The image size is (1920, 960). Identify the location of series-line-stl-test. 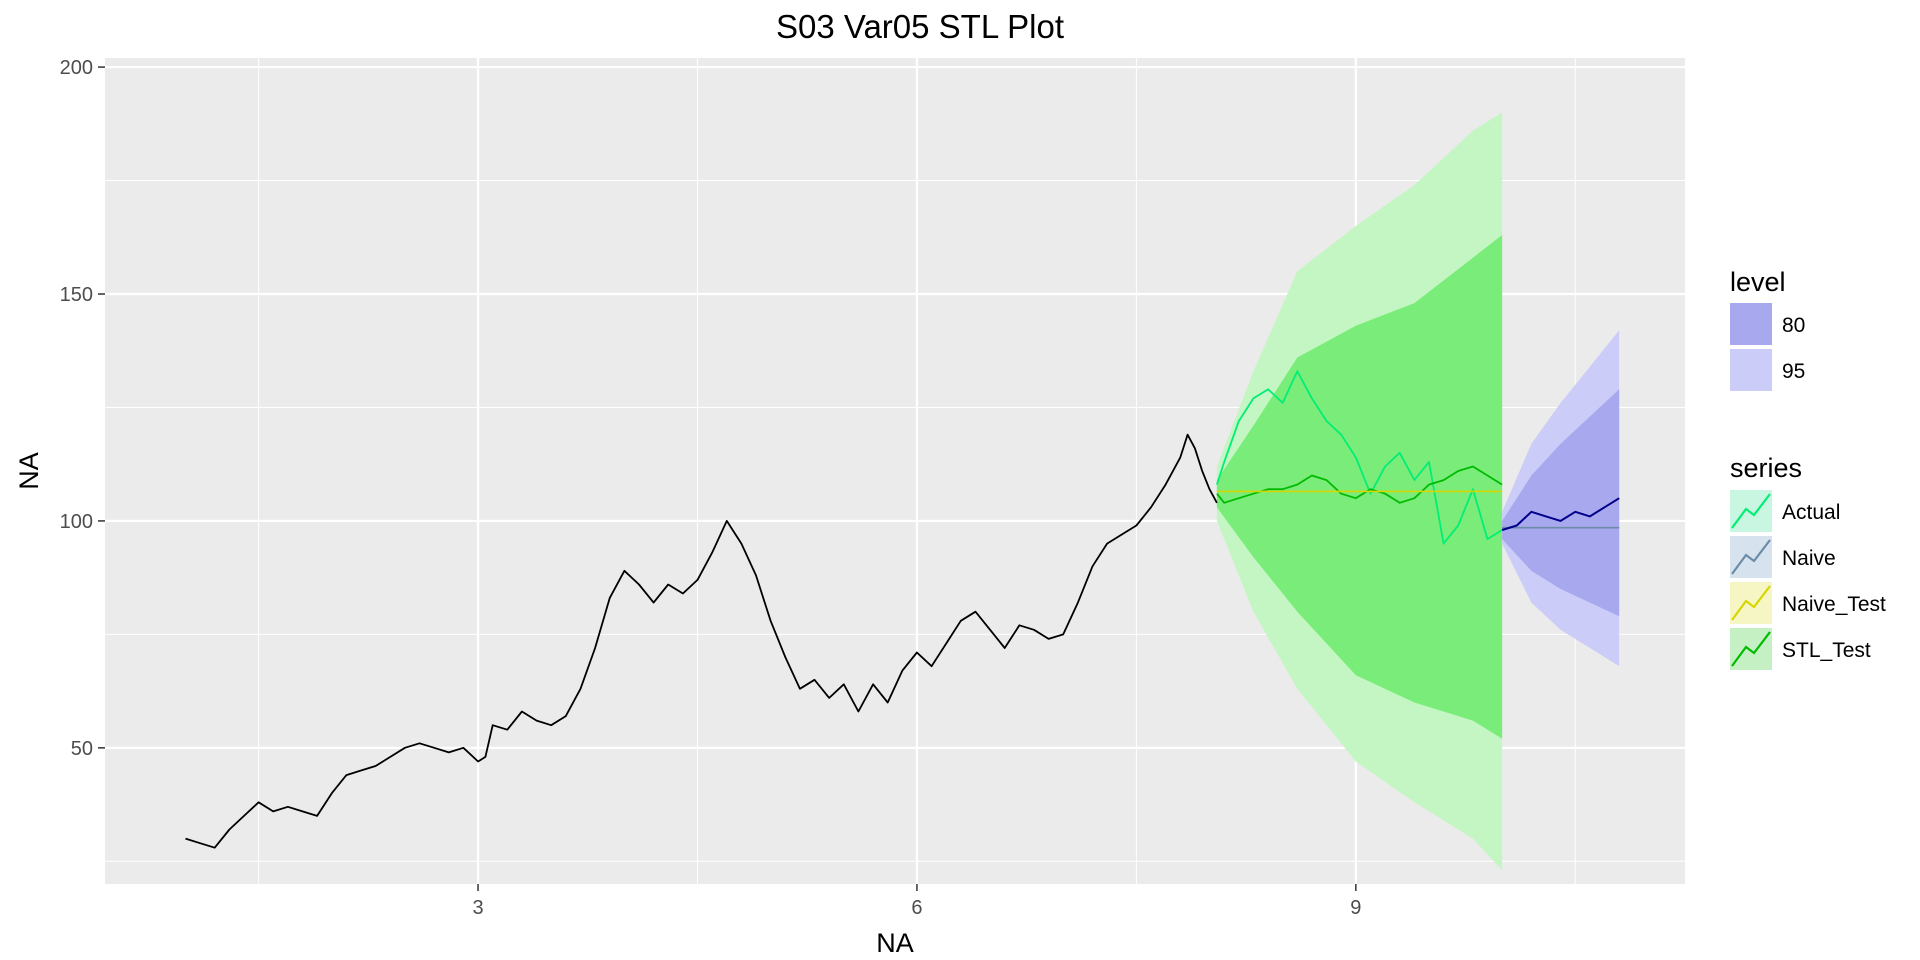
(1359, 484).